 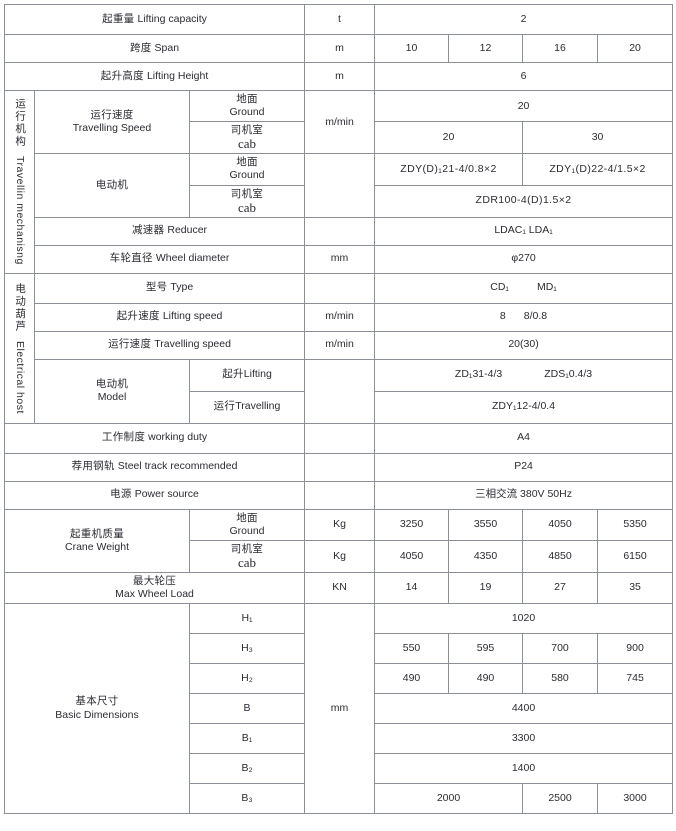 I want to click on value-cell-b3-1: 2000, so click(x=449, y=798).